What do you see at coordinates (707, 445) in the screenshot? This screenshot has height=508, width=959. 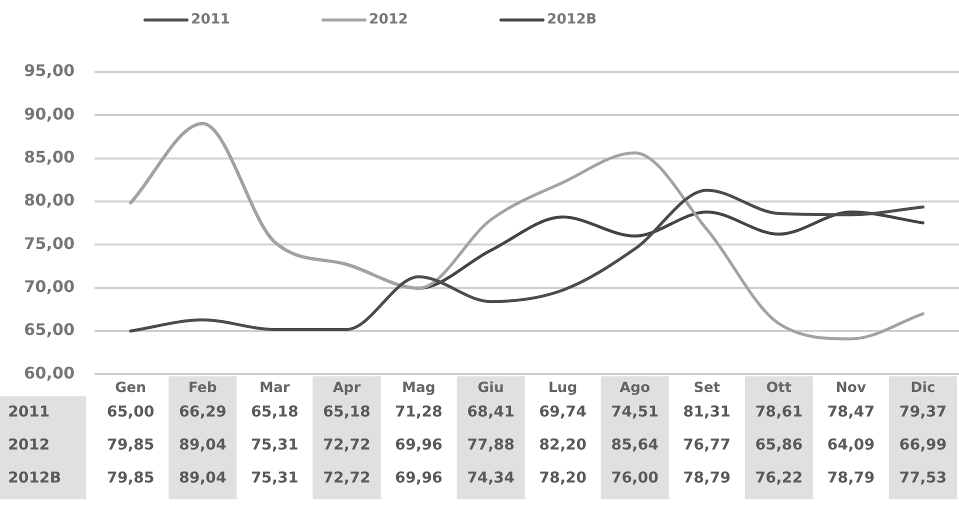 I see `data-label: 76,77` at bounding box center [707, 445].